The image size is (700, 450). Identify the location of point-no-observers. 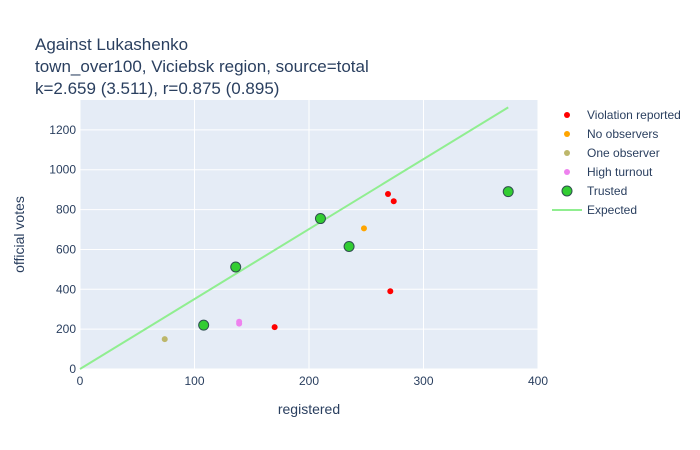
(363, 228).